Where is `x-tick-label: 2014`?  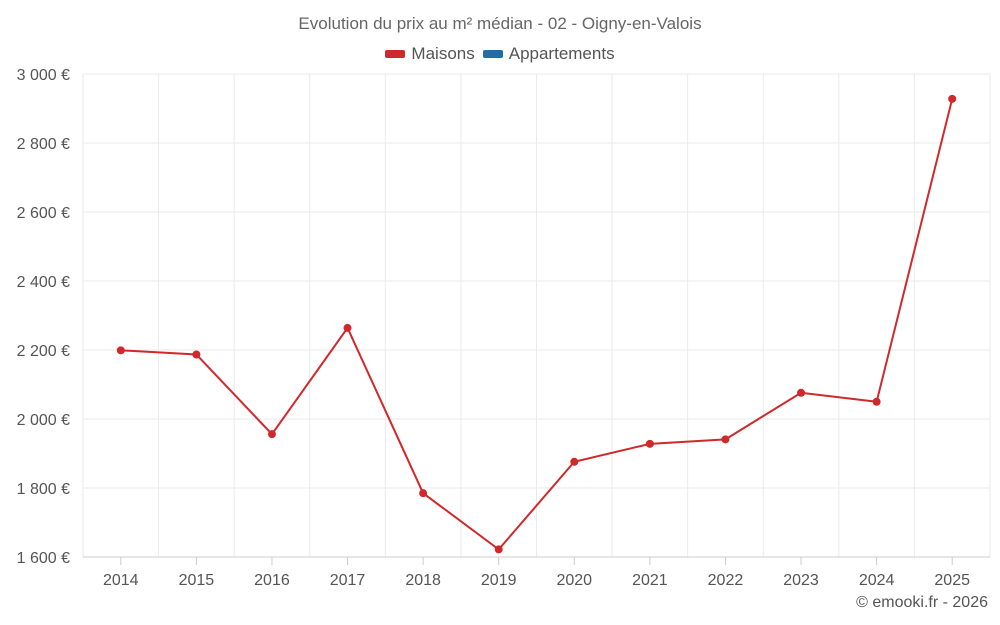 x-tick-label: 2014 is located at coordinates (121, 580).